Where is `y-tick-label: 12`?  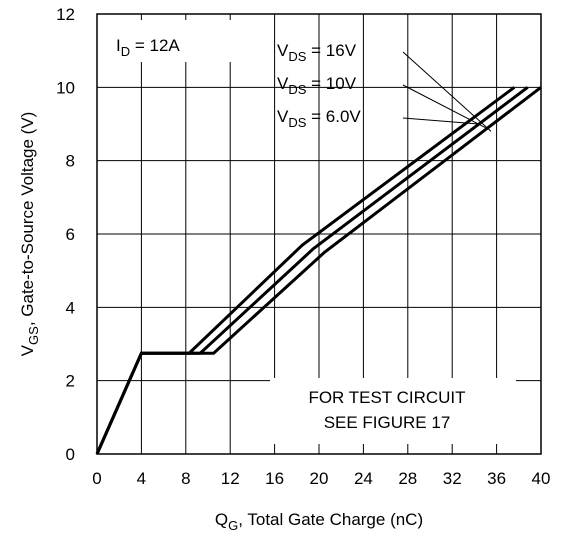
y-tick-label: 12 is located at coordinates (65, 14).